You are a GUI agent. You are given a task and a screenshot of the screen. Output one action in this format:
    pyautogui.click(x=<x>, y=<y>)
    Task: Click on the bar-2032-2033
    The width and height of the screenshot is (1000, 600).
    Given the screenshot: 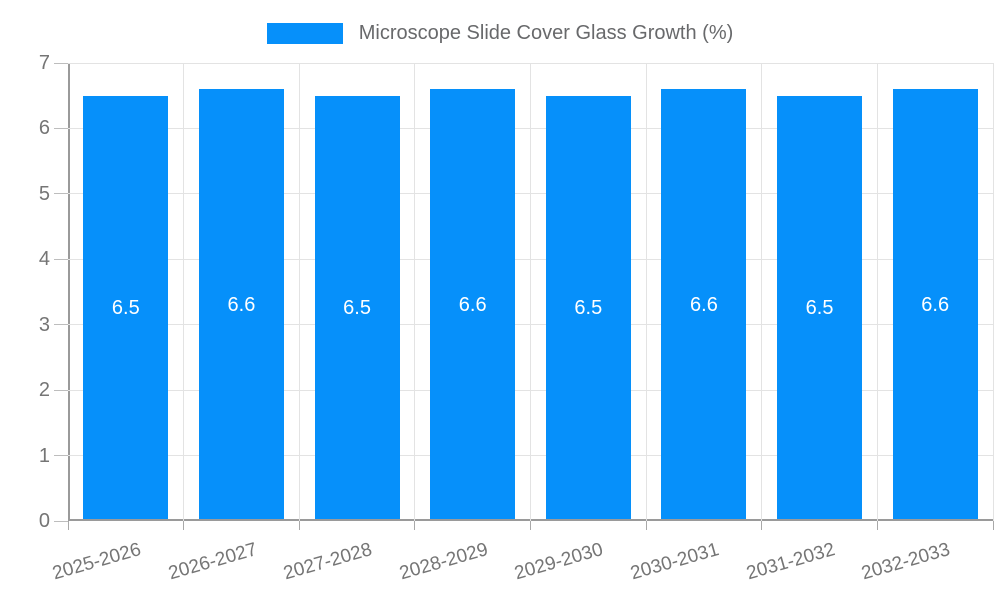 What is the action you would take?
    pyautogui.click(x=935, y=304)
    